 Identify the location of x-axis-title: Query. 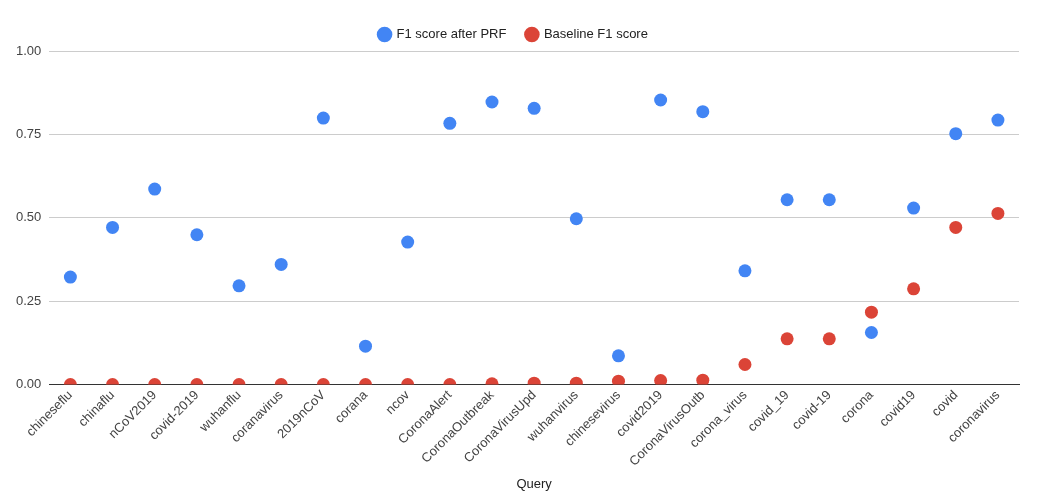
(534, 483).